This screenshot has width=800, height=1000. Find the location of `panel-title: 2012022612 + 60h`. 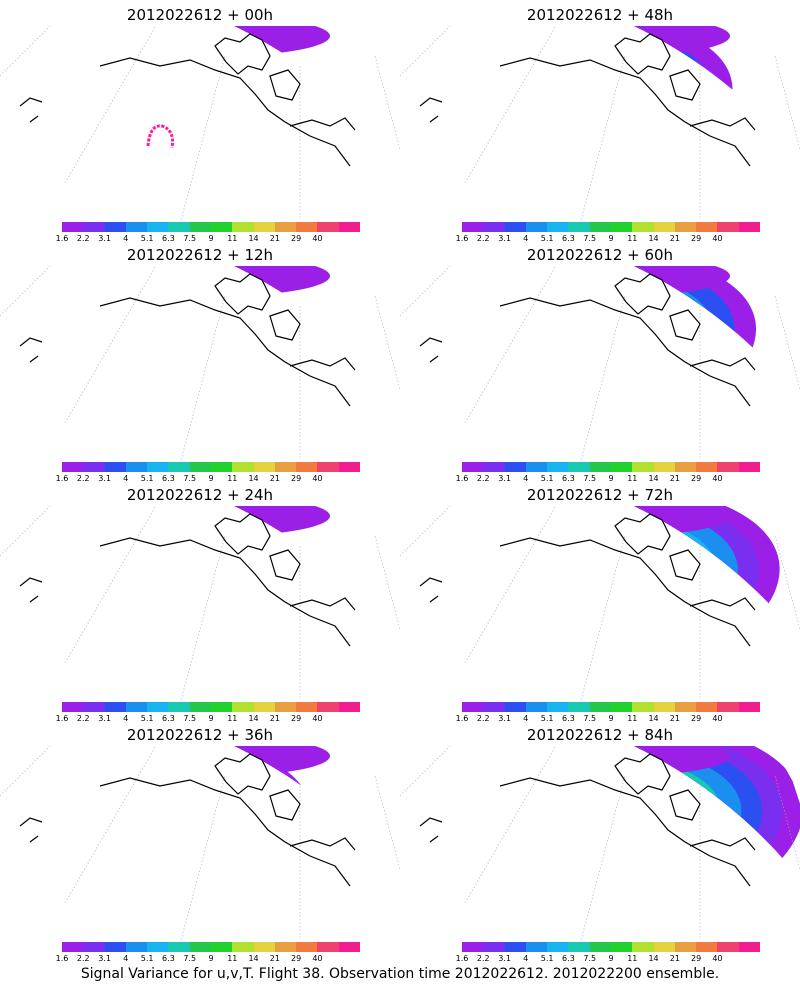

panel-title: 2012022612 + 60h is located at coordinates (600, 255).